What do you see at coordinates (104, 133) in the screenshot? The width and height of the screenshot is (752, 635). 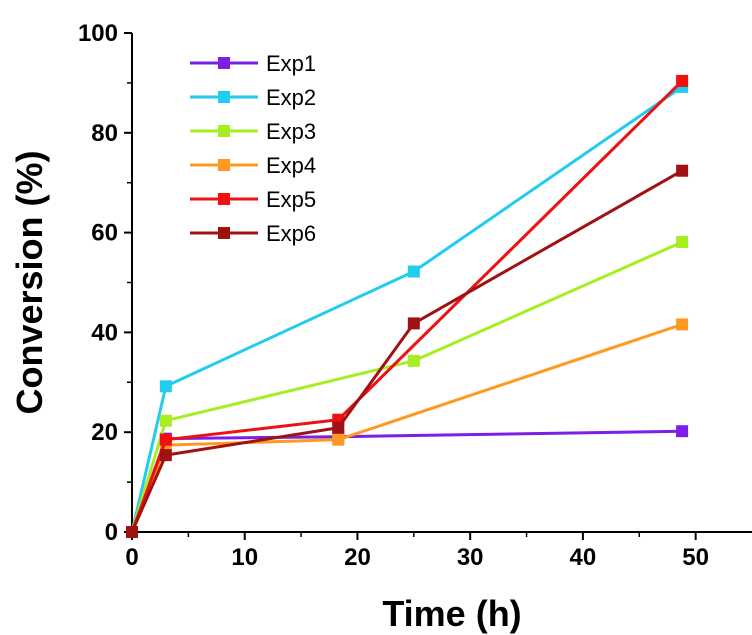 I see `y-tick-label: 80` at bounding box center [104, 133].